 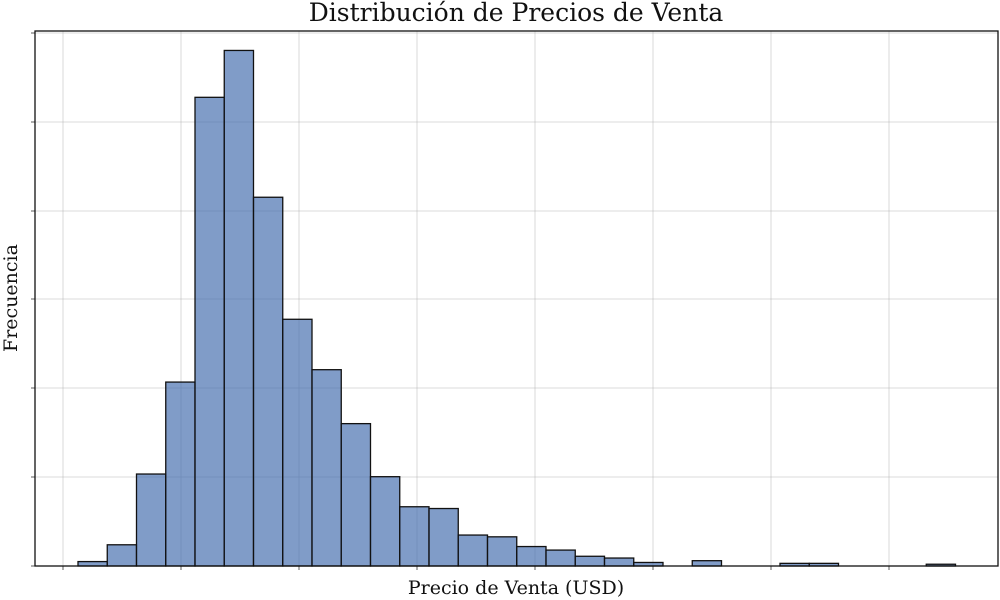 What do you see at coordinates (516, 588) in the screenshot?
I see `x-axis-label: Precio de Venta (USD)` at bounding box center [516, 588].